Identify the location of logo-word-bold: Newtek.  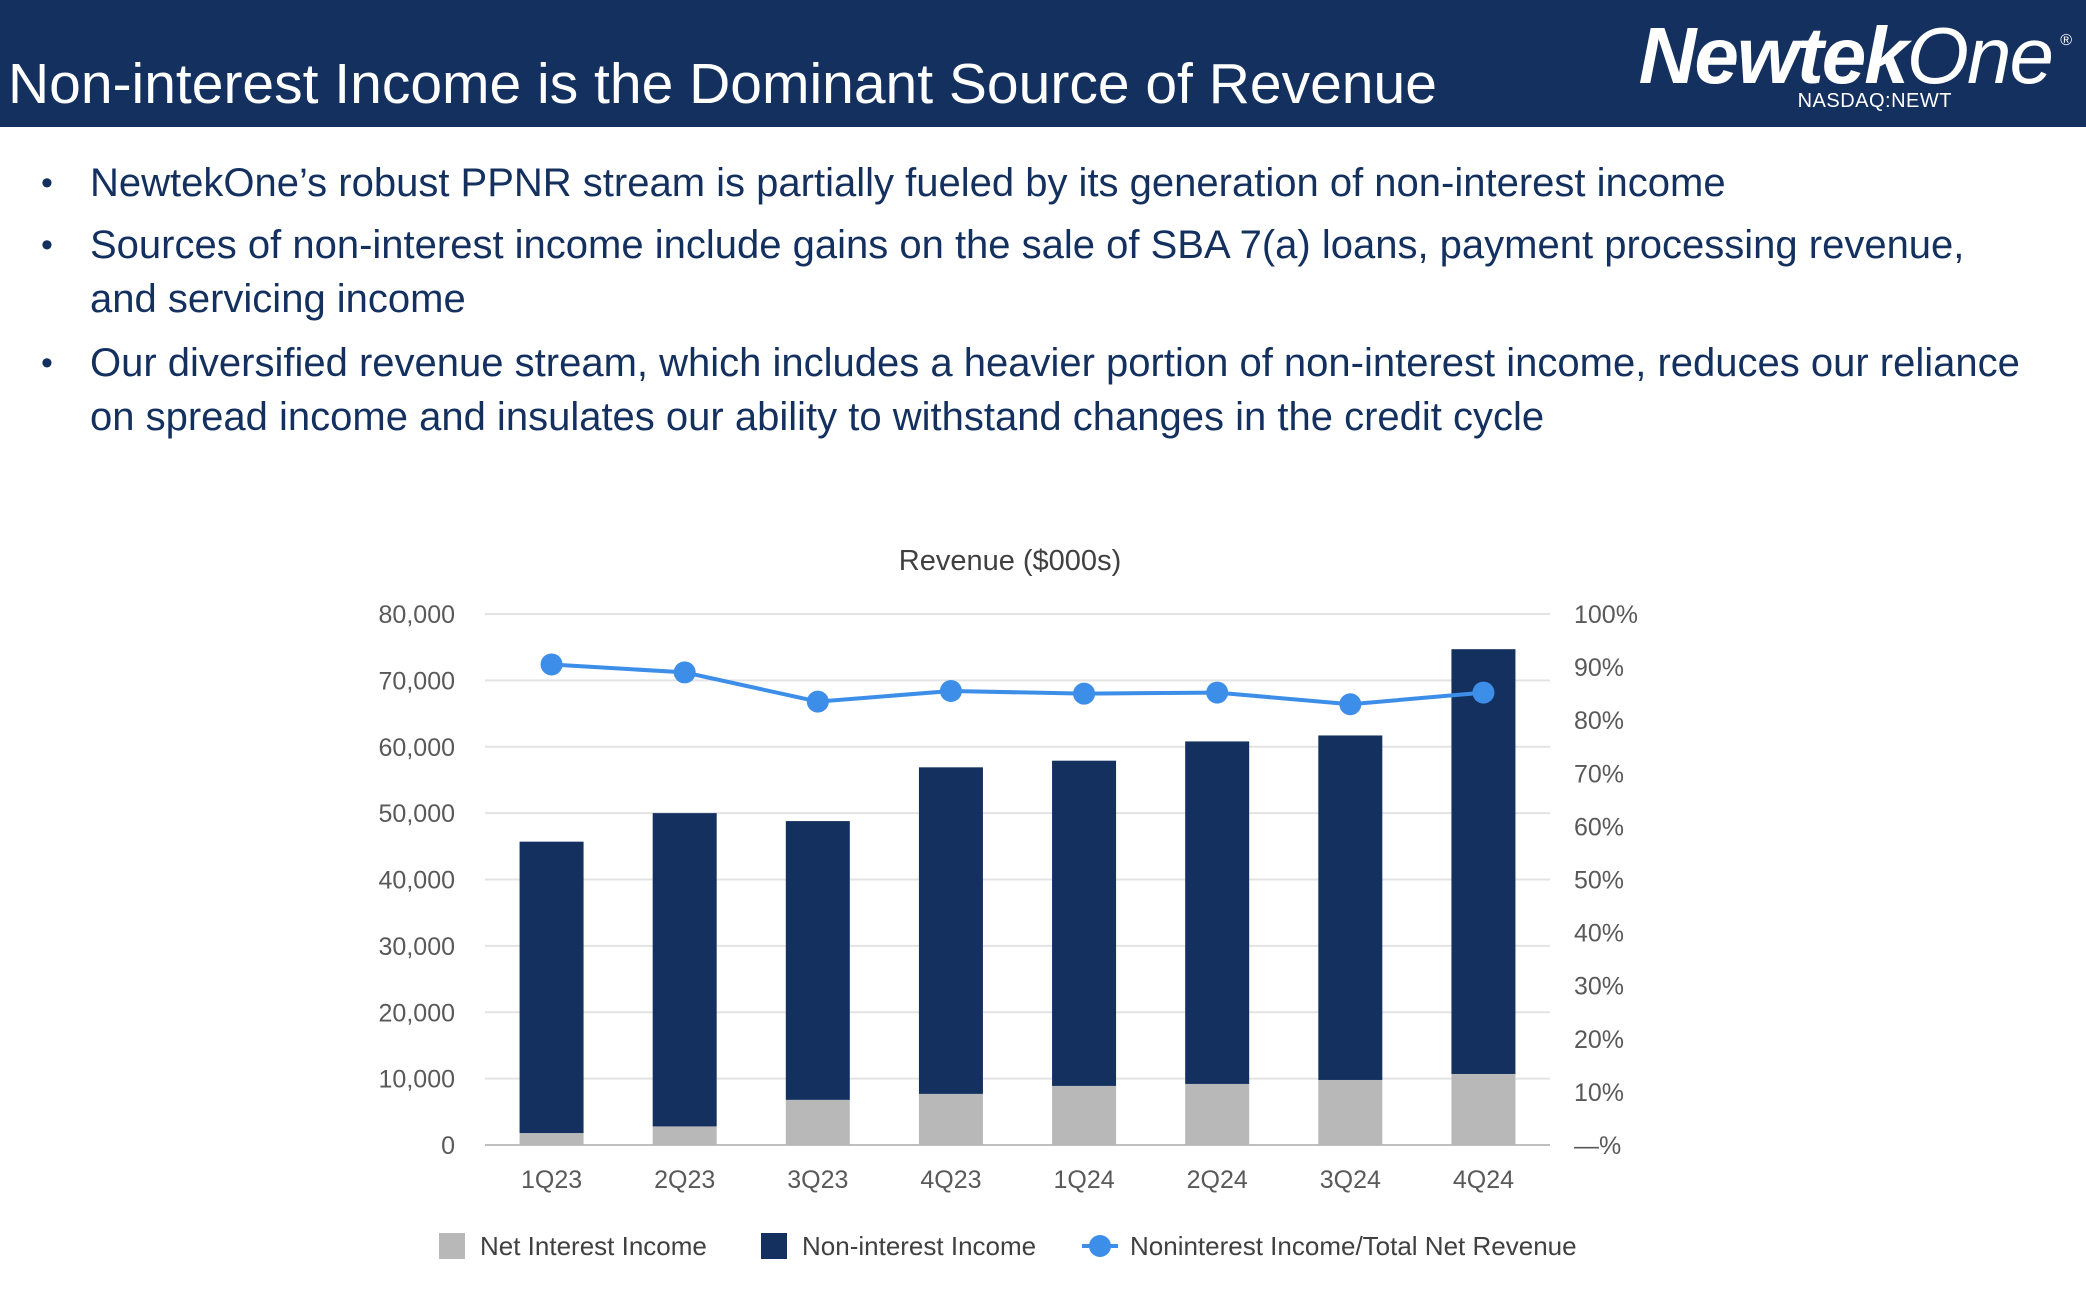
(1773, 55).